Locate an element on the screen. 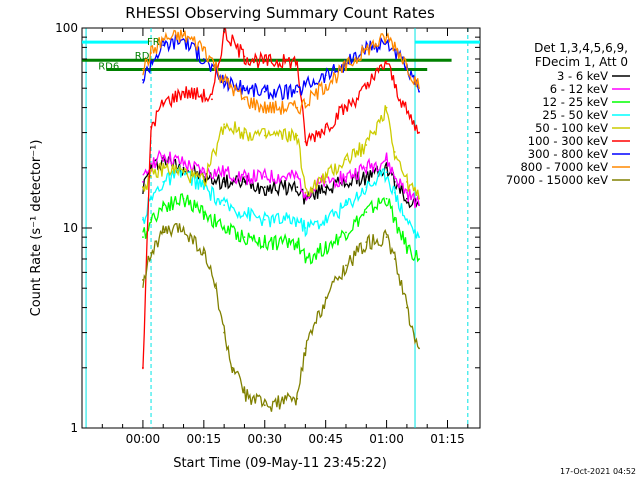 The image size is (640, 480). legend-label-3: 12 - 25 keV is located at coordinates (575, 102).